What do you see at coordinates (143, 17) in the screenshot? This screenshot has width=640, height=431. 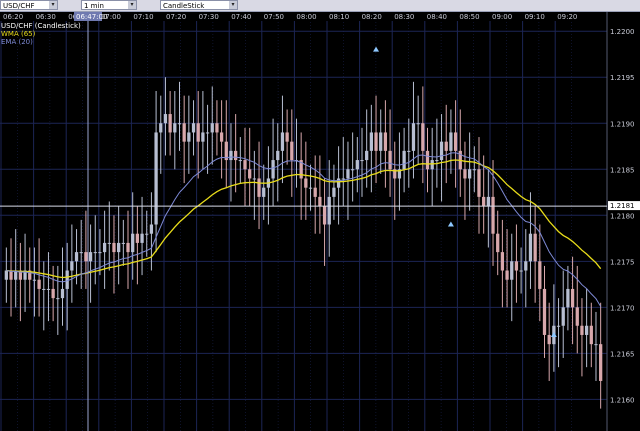 I see `time-tick-label: 07:10` at bounding box center [143, 17].